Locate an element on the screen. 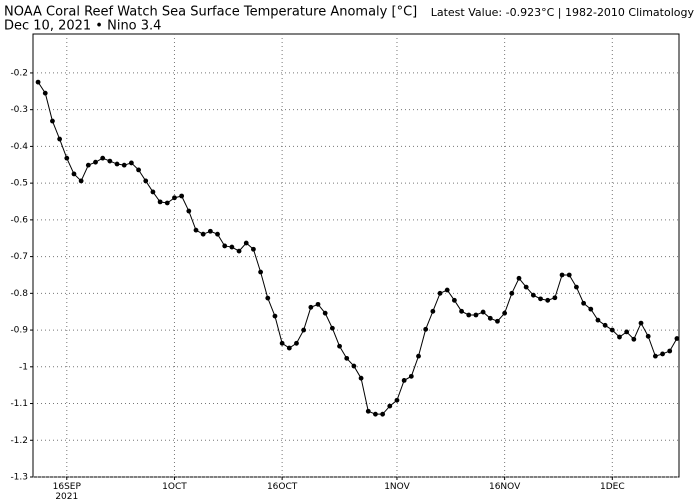 The height and width of the screenshot is (500, 700). y-tick-label: -0.2 is located at coordinates (19, 73).